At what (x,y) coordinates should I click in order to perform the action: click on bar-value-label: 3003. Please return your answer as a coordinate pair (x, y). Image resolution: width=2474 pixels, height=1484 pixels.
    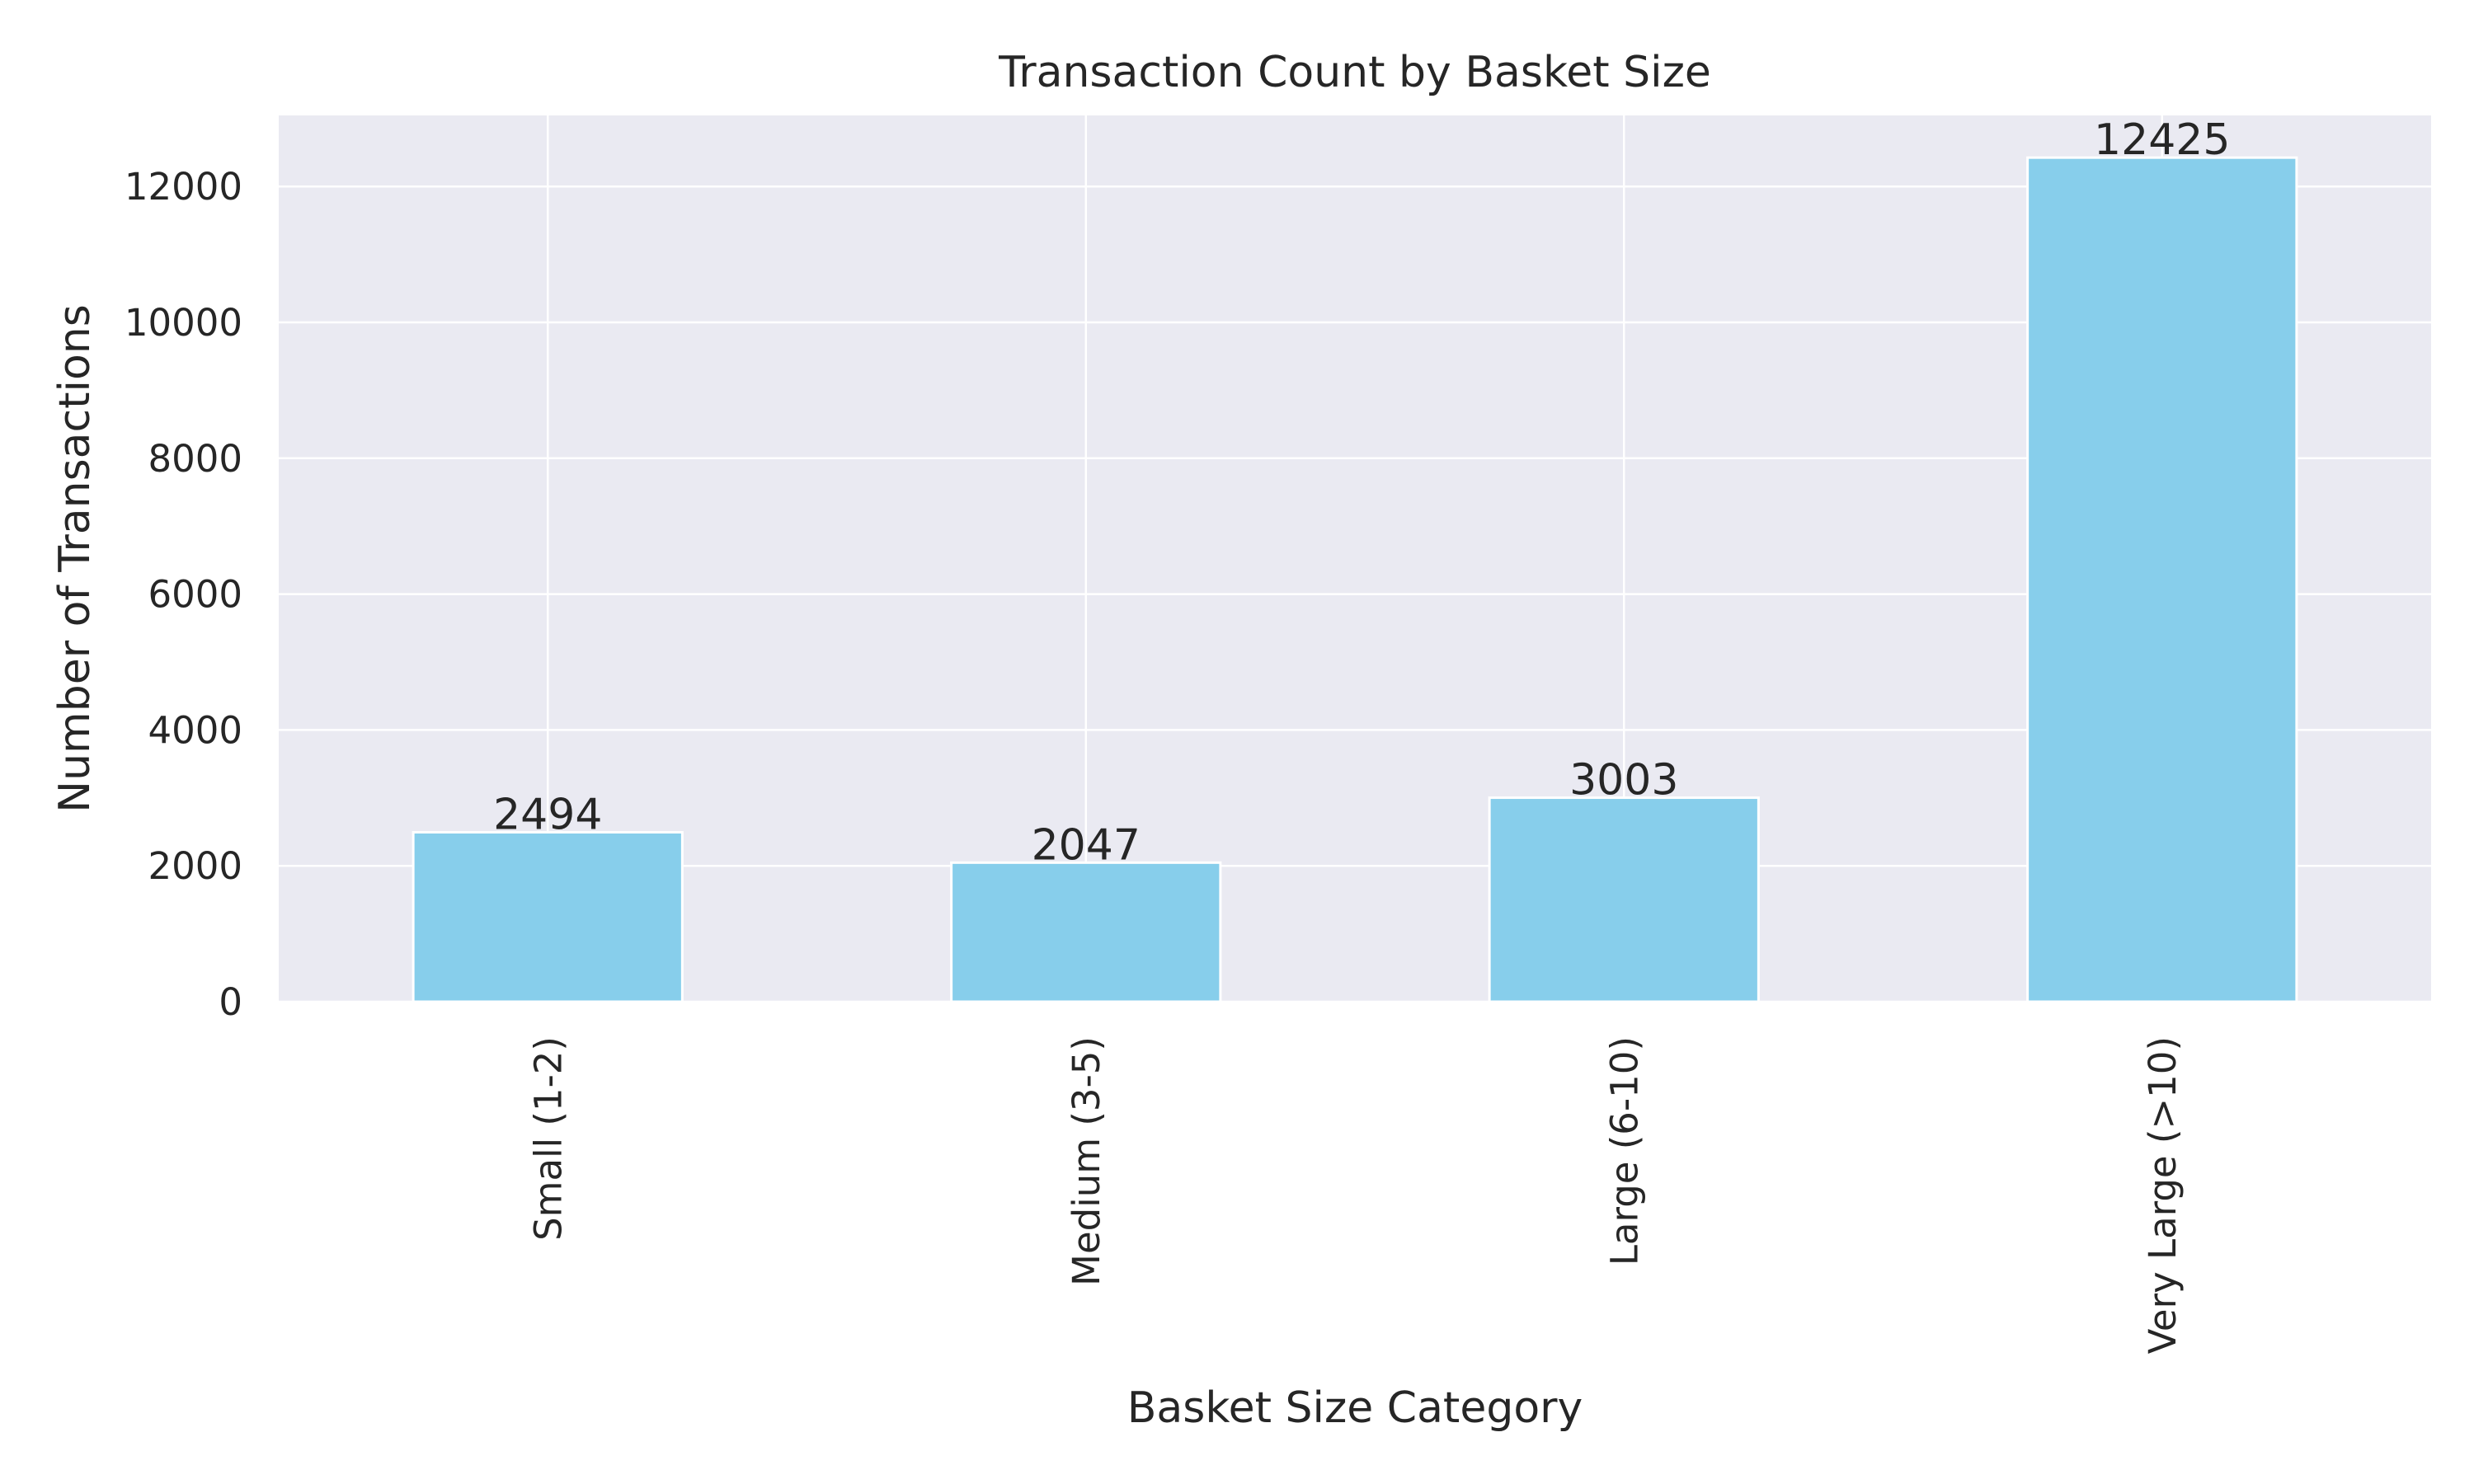
    Looking at the image, I should click on (1623, 780).